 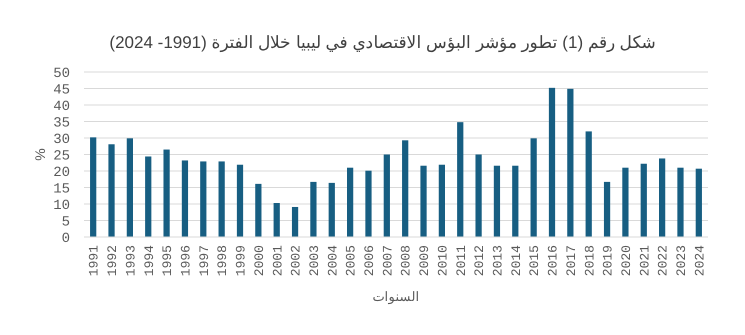 What do you see at coordinates (66, 238) in the screenshot?
I see `y-tick-label: 0` at bounding box center [66, 238].